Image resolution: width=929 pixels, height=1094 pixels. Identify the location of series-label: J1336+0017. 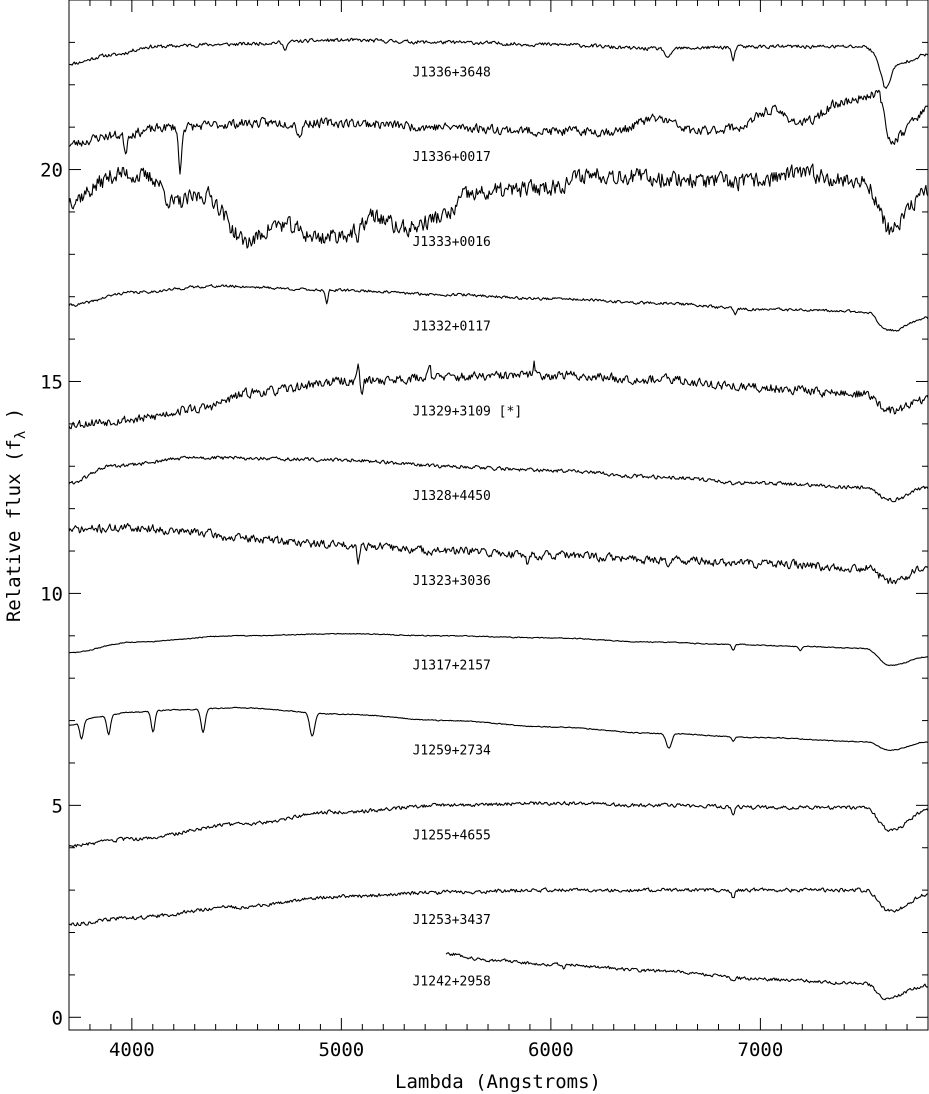
(452, 157).